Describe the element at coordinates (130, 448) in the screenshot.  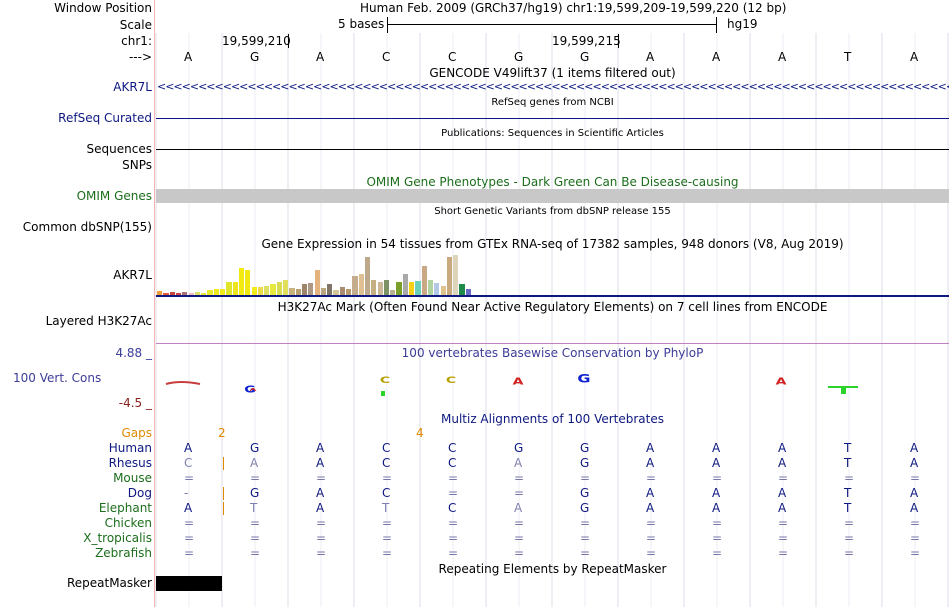
I see `species-label-human: Human` at that location.